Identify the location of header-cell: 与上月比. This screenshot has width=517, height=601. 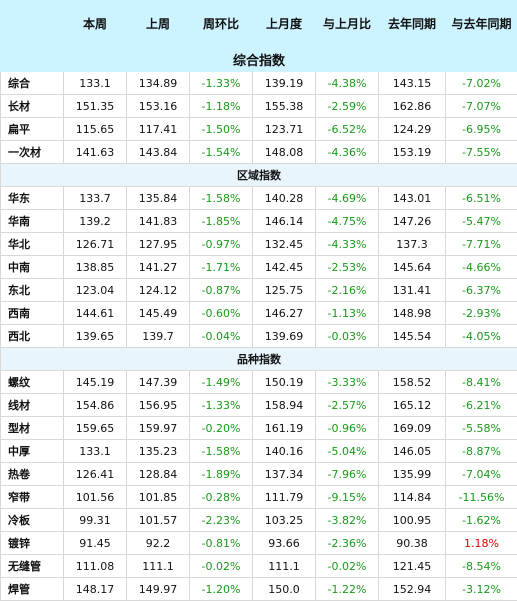
(347, 24).